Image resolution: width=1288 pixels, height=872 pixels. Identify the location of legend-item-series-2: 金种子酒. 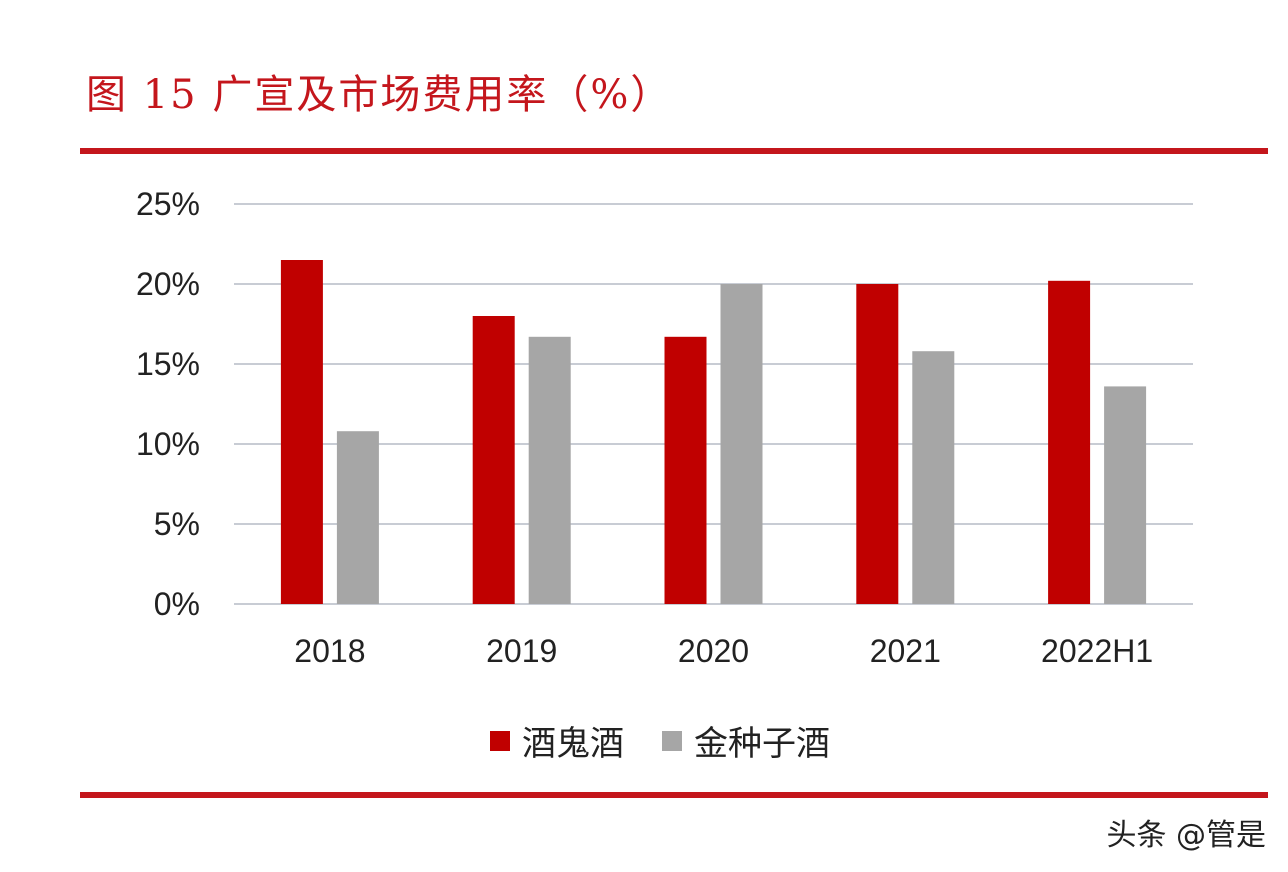
(746, 740).